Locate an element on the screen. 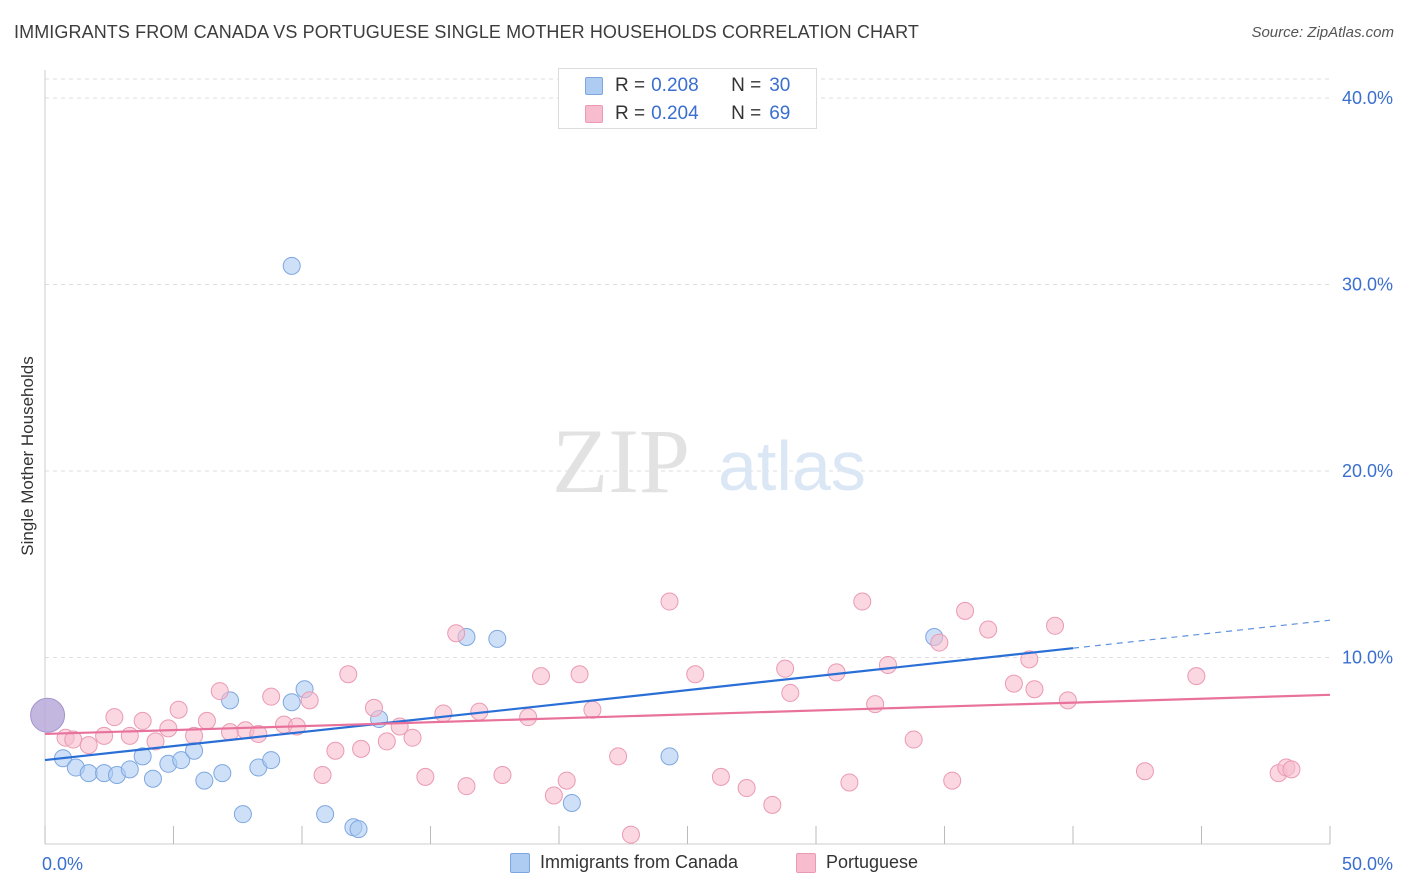 This screenshot has width=1406, height=892. y-tick-label: 20.0% is located at coordinates (1367, 471).